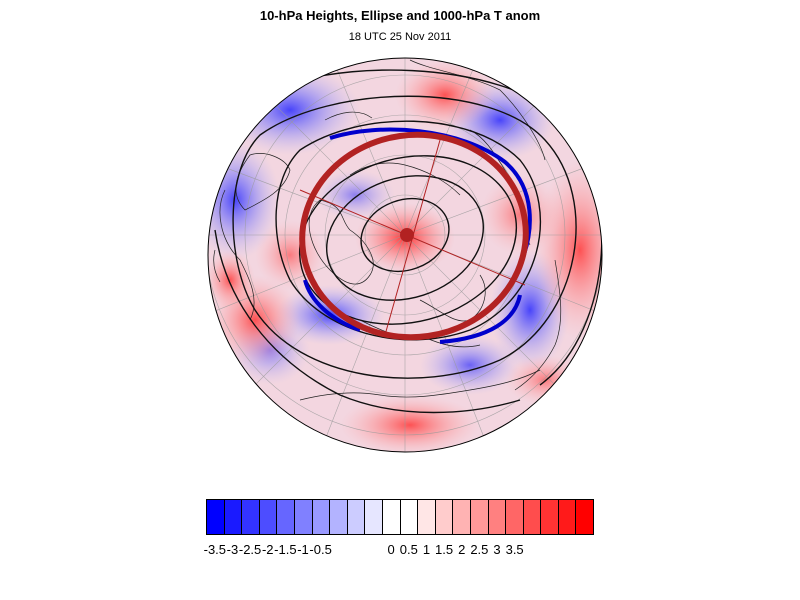 The image size is (800, 600). Describe the element at coordinates (479, 549) in the screenshot. I see `colorbar-tick-label: 2.5` at that location.